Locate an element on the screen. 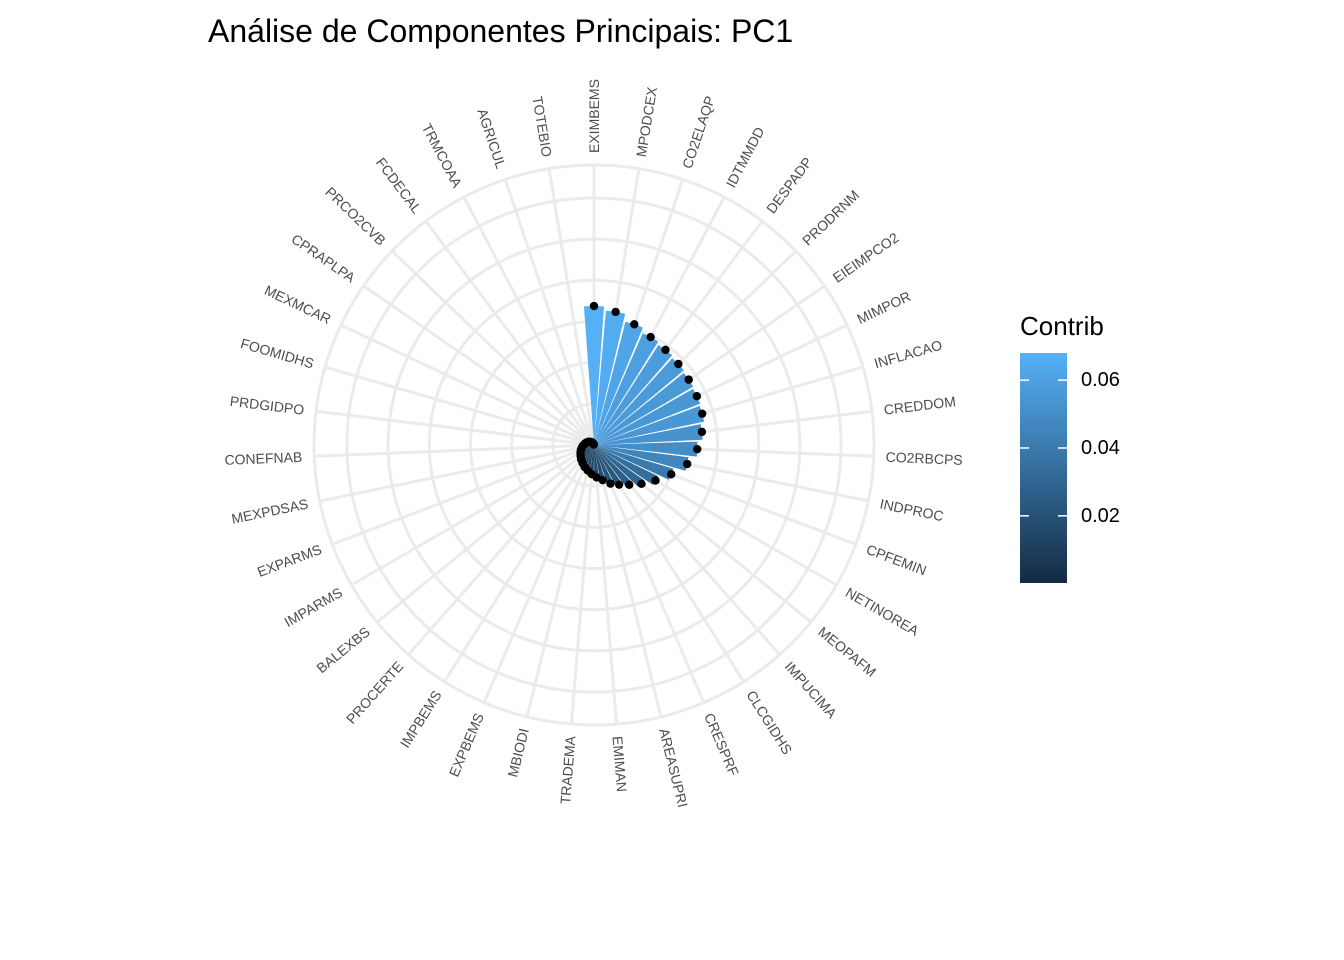 The height and width of the screenshot is (960, 1344). category-label: EIEIMPCO2 is located at coordinates (866, 257).